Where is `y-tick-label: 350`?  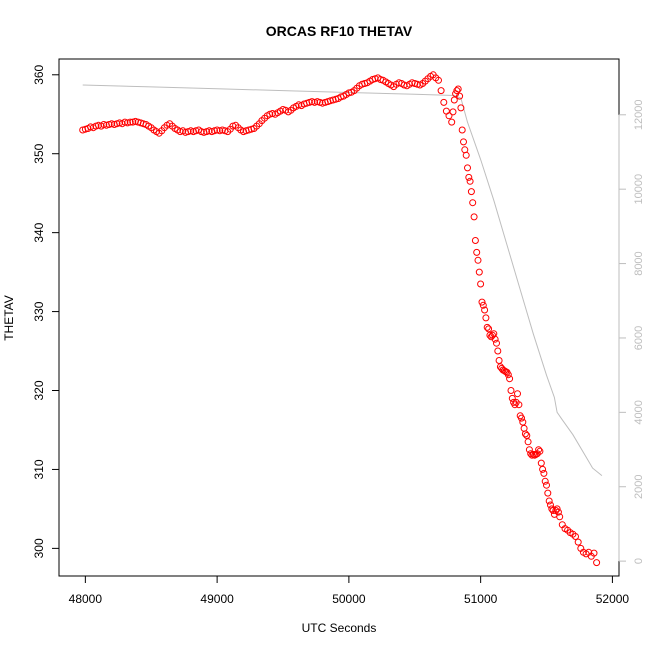 y-tick-label: 350 is located at coordinates (39, 153).